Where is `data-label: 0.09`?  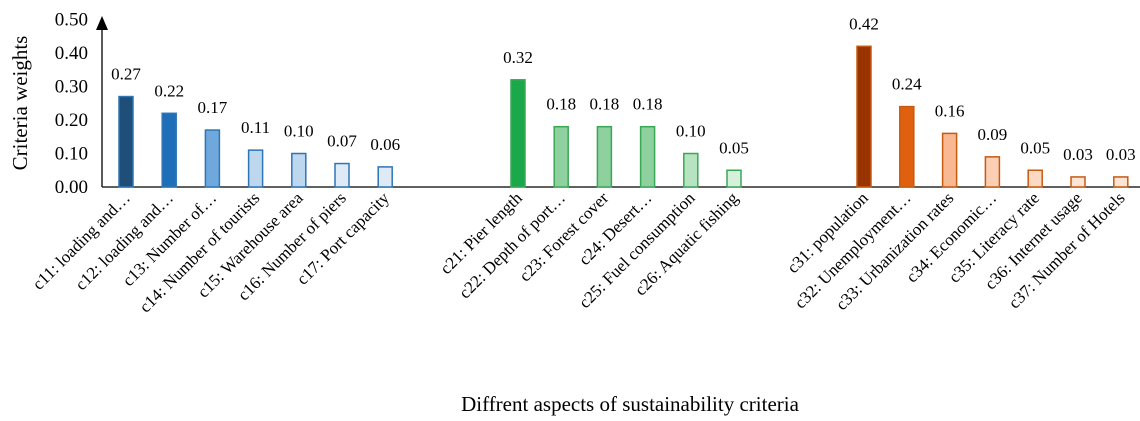
data-label: 0.09 is located at coordinates (993, 134).